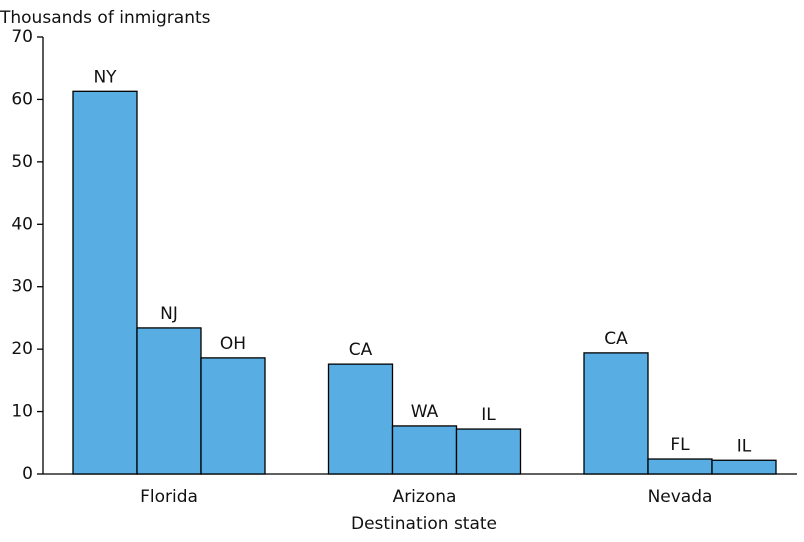  I want to click on y-tick-label: 30, so click(22, 287).